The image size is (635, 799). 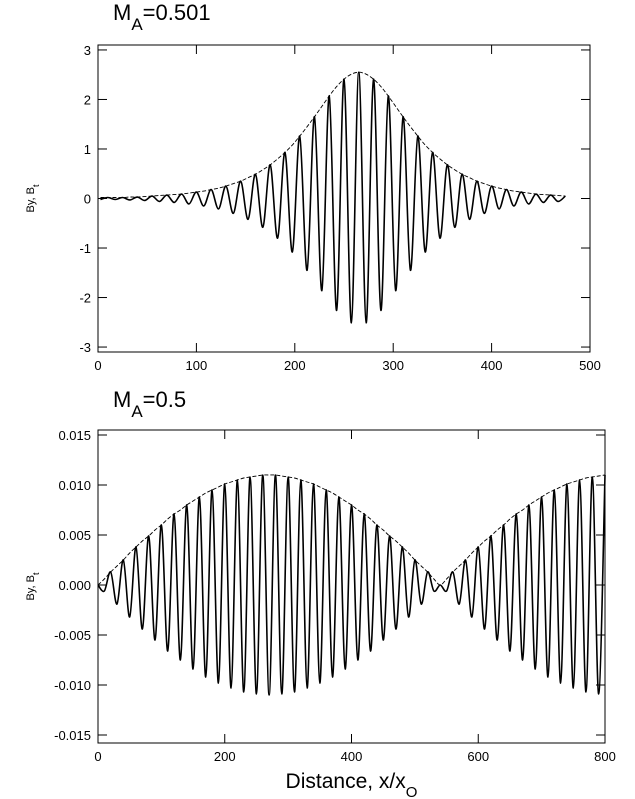 What do you see at coordinates (605, 756) in the screenshot?
I see `x-tick-label: 800` at bounding box center [605, 756].